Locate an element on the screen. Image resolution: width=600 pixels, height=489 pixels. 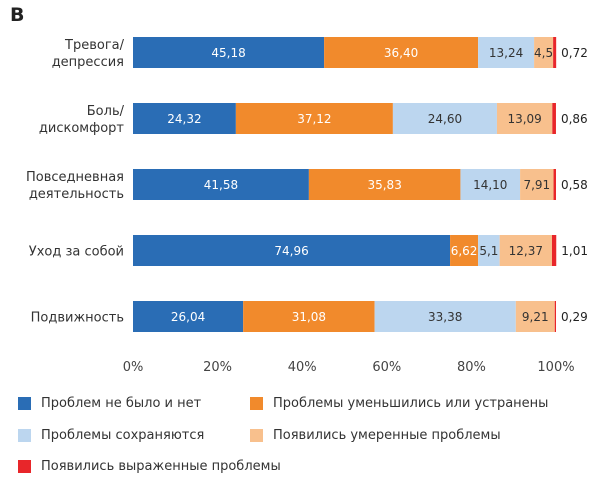
x-tick-label: 20% is located at coordinates (217, 367).